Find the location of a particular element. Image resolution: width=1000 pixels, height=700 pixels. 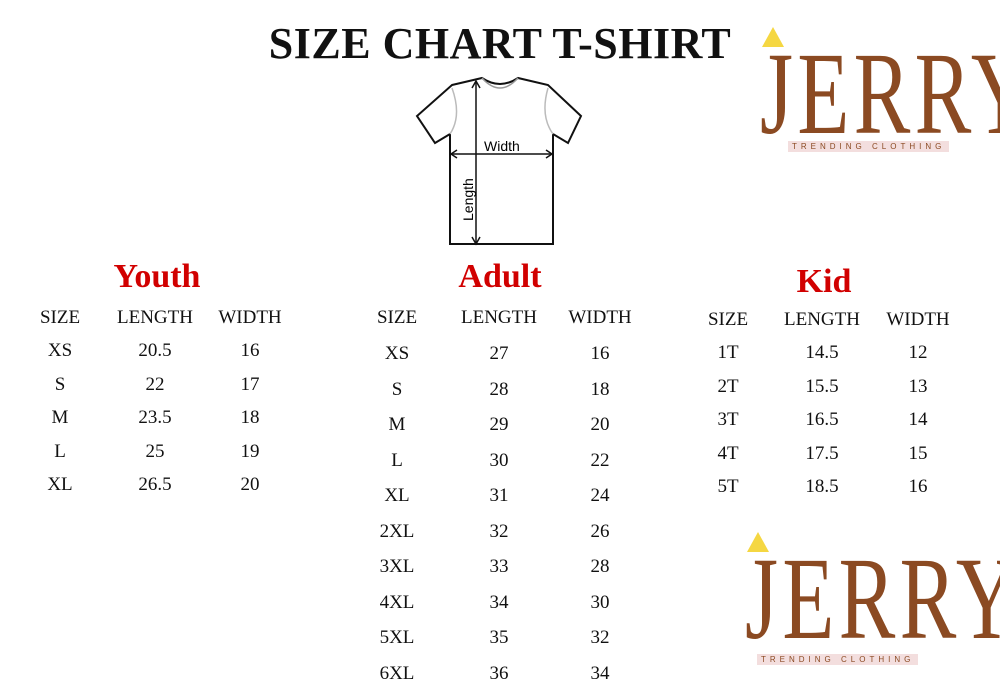

table-cell: 14.5 is located at coordinates (822, 352).